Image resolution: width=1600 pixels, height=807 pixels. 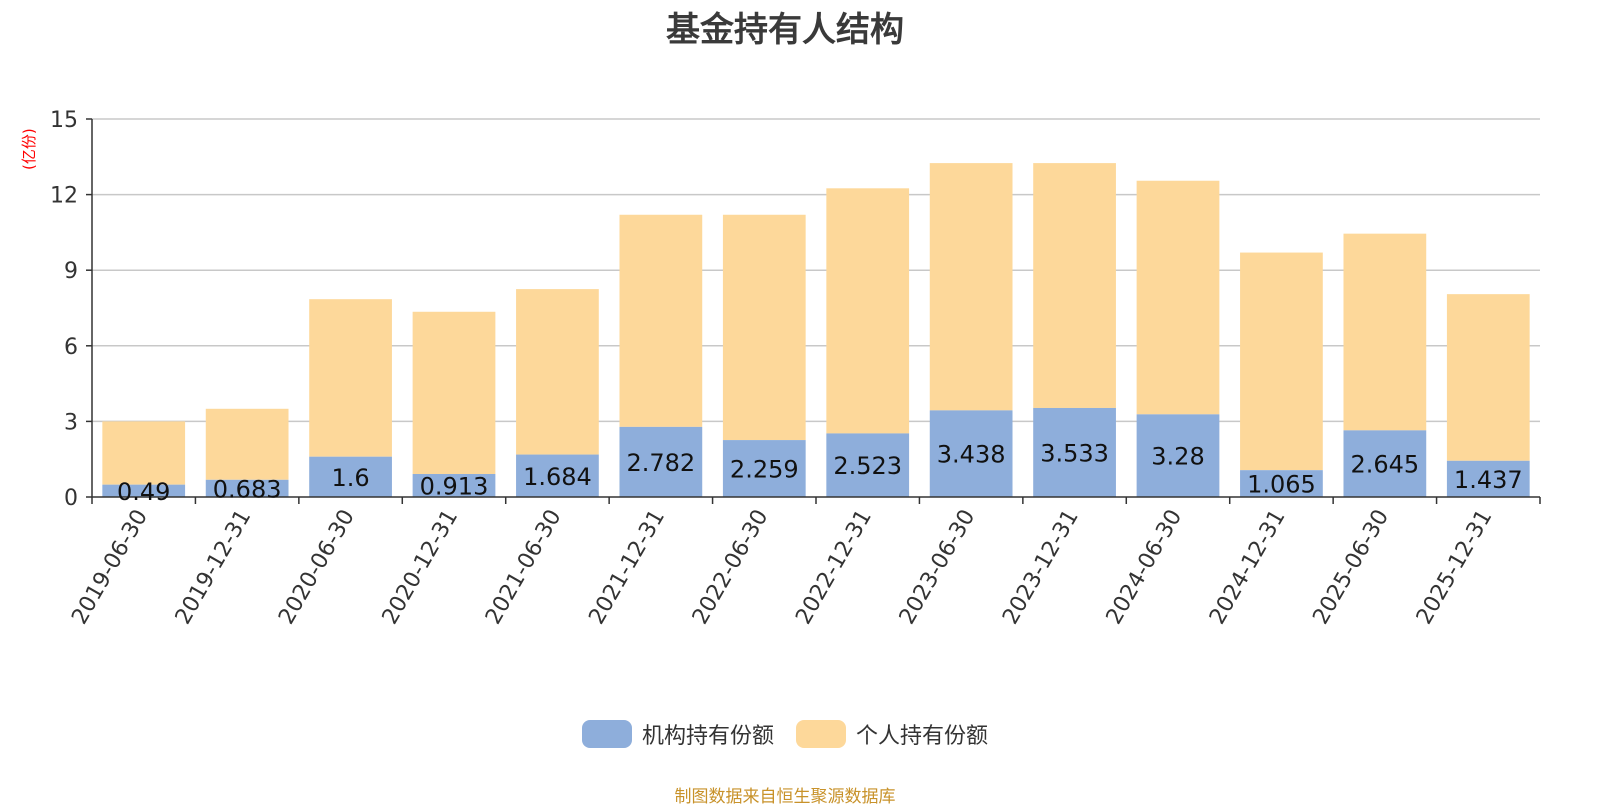 I want to click on chart-title: 基金持有人结构, so click(x=785, y=30).